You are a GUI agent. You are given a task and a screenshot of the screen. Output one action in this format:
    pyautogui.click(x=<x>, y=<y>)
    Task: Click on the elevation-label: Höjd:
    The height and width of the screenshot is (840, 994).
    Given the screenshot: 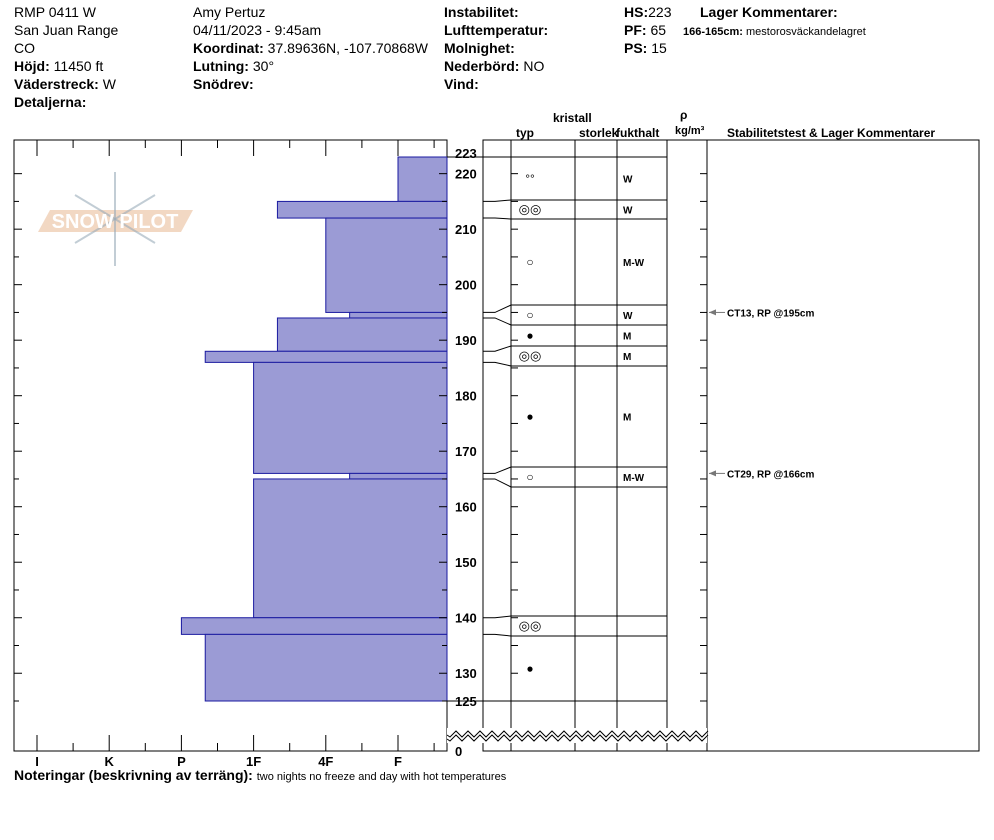 What is the action you would take?
    pyautogui.click(x=32, y=66)
    